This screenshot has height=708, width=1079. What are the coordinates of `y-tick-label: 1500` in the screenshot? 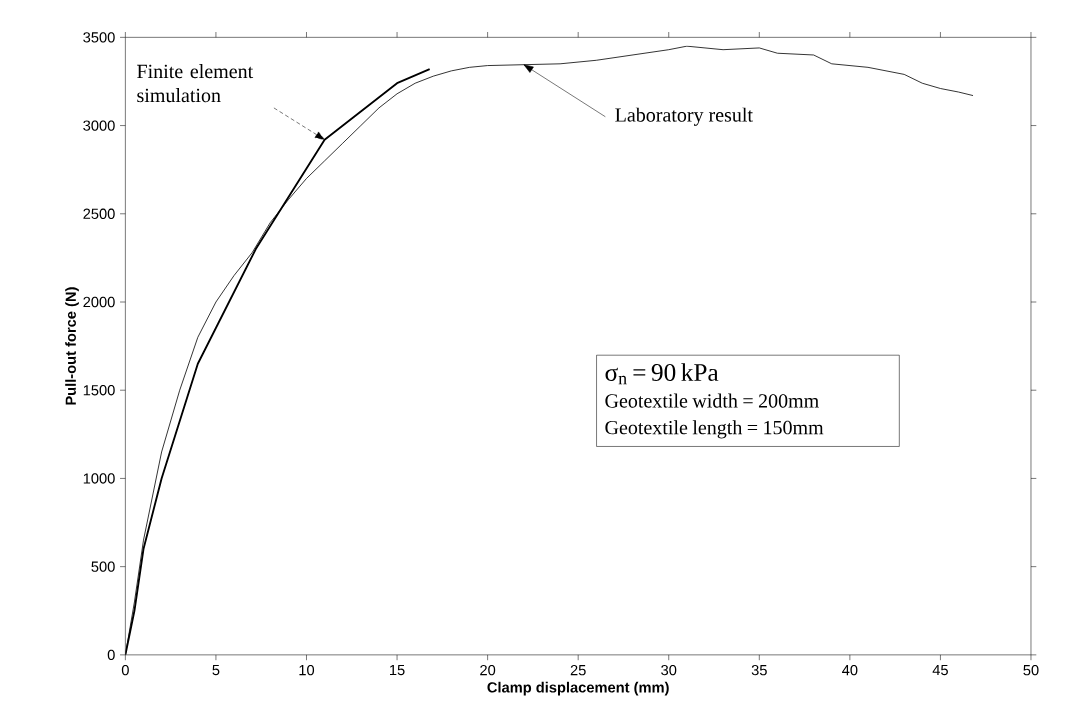 It's located at (99, 390).